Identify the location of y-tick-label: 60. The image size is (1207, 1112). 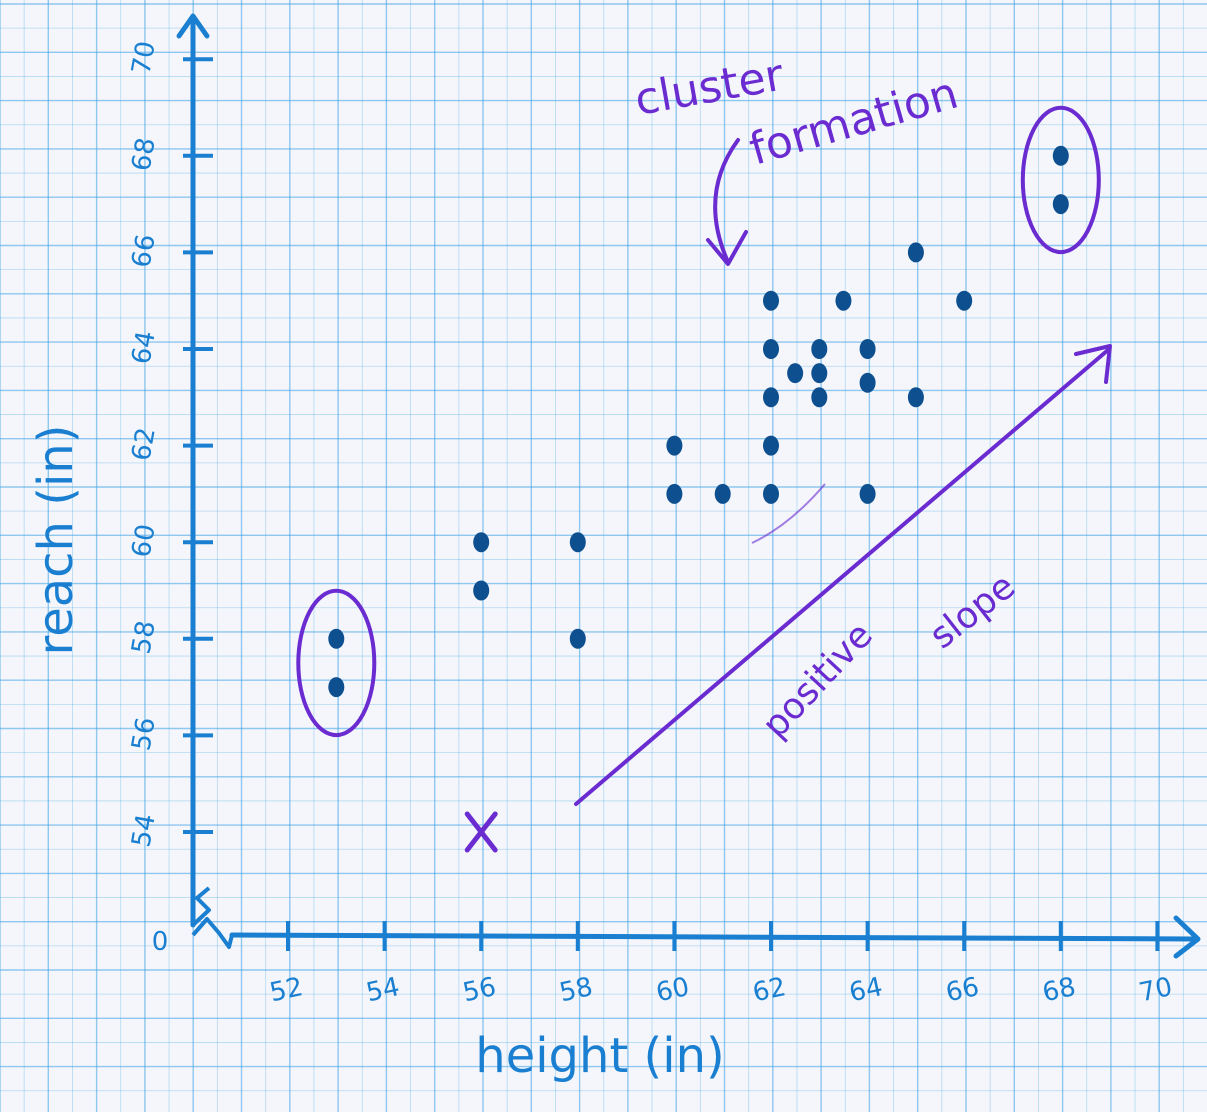
(143, 541).